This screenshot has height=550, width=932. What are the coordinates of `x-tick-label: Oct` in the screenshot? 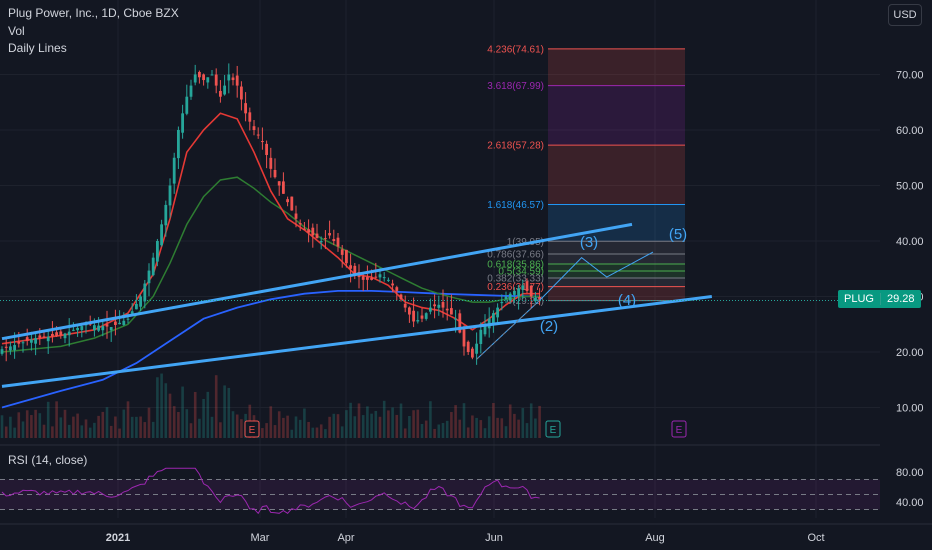 It's located at (815, 538).